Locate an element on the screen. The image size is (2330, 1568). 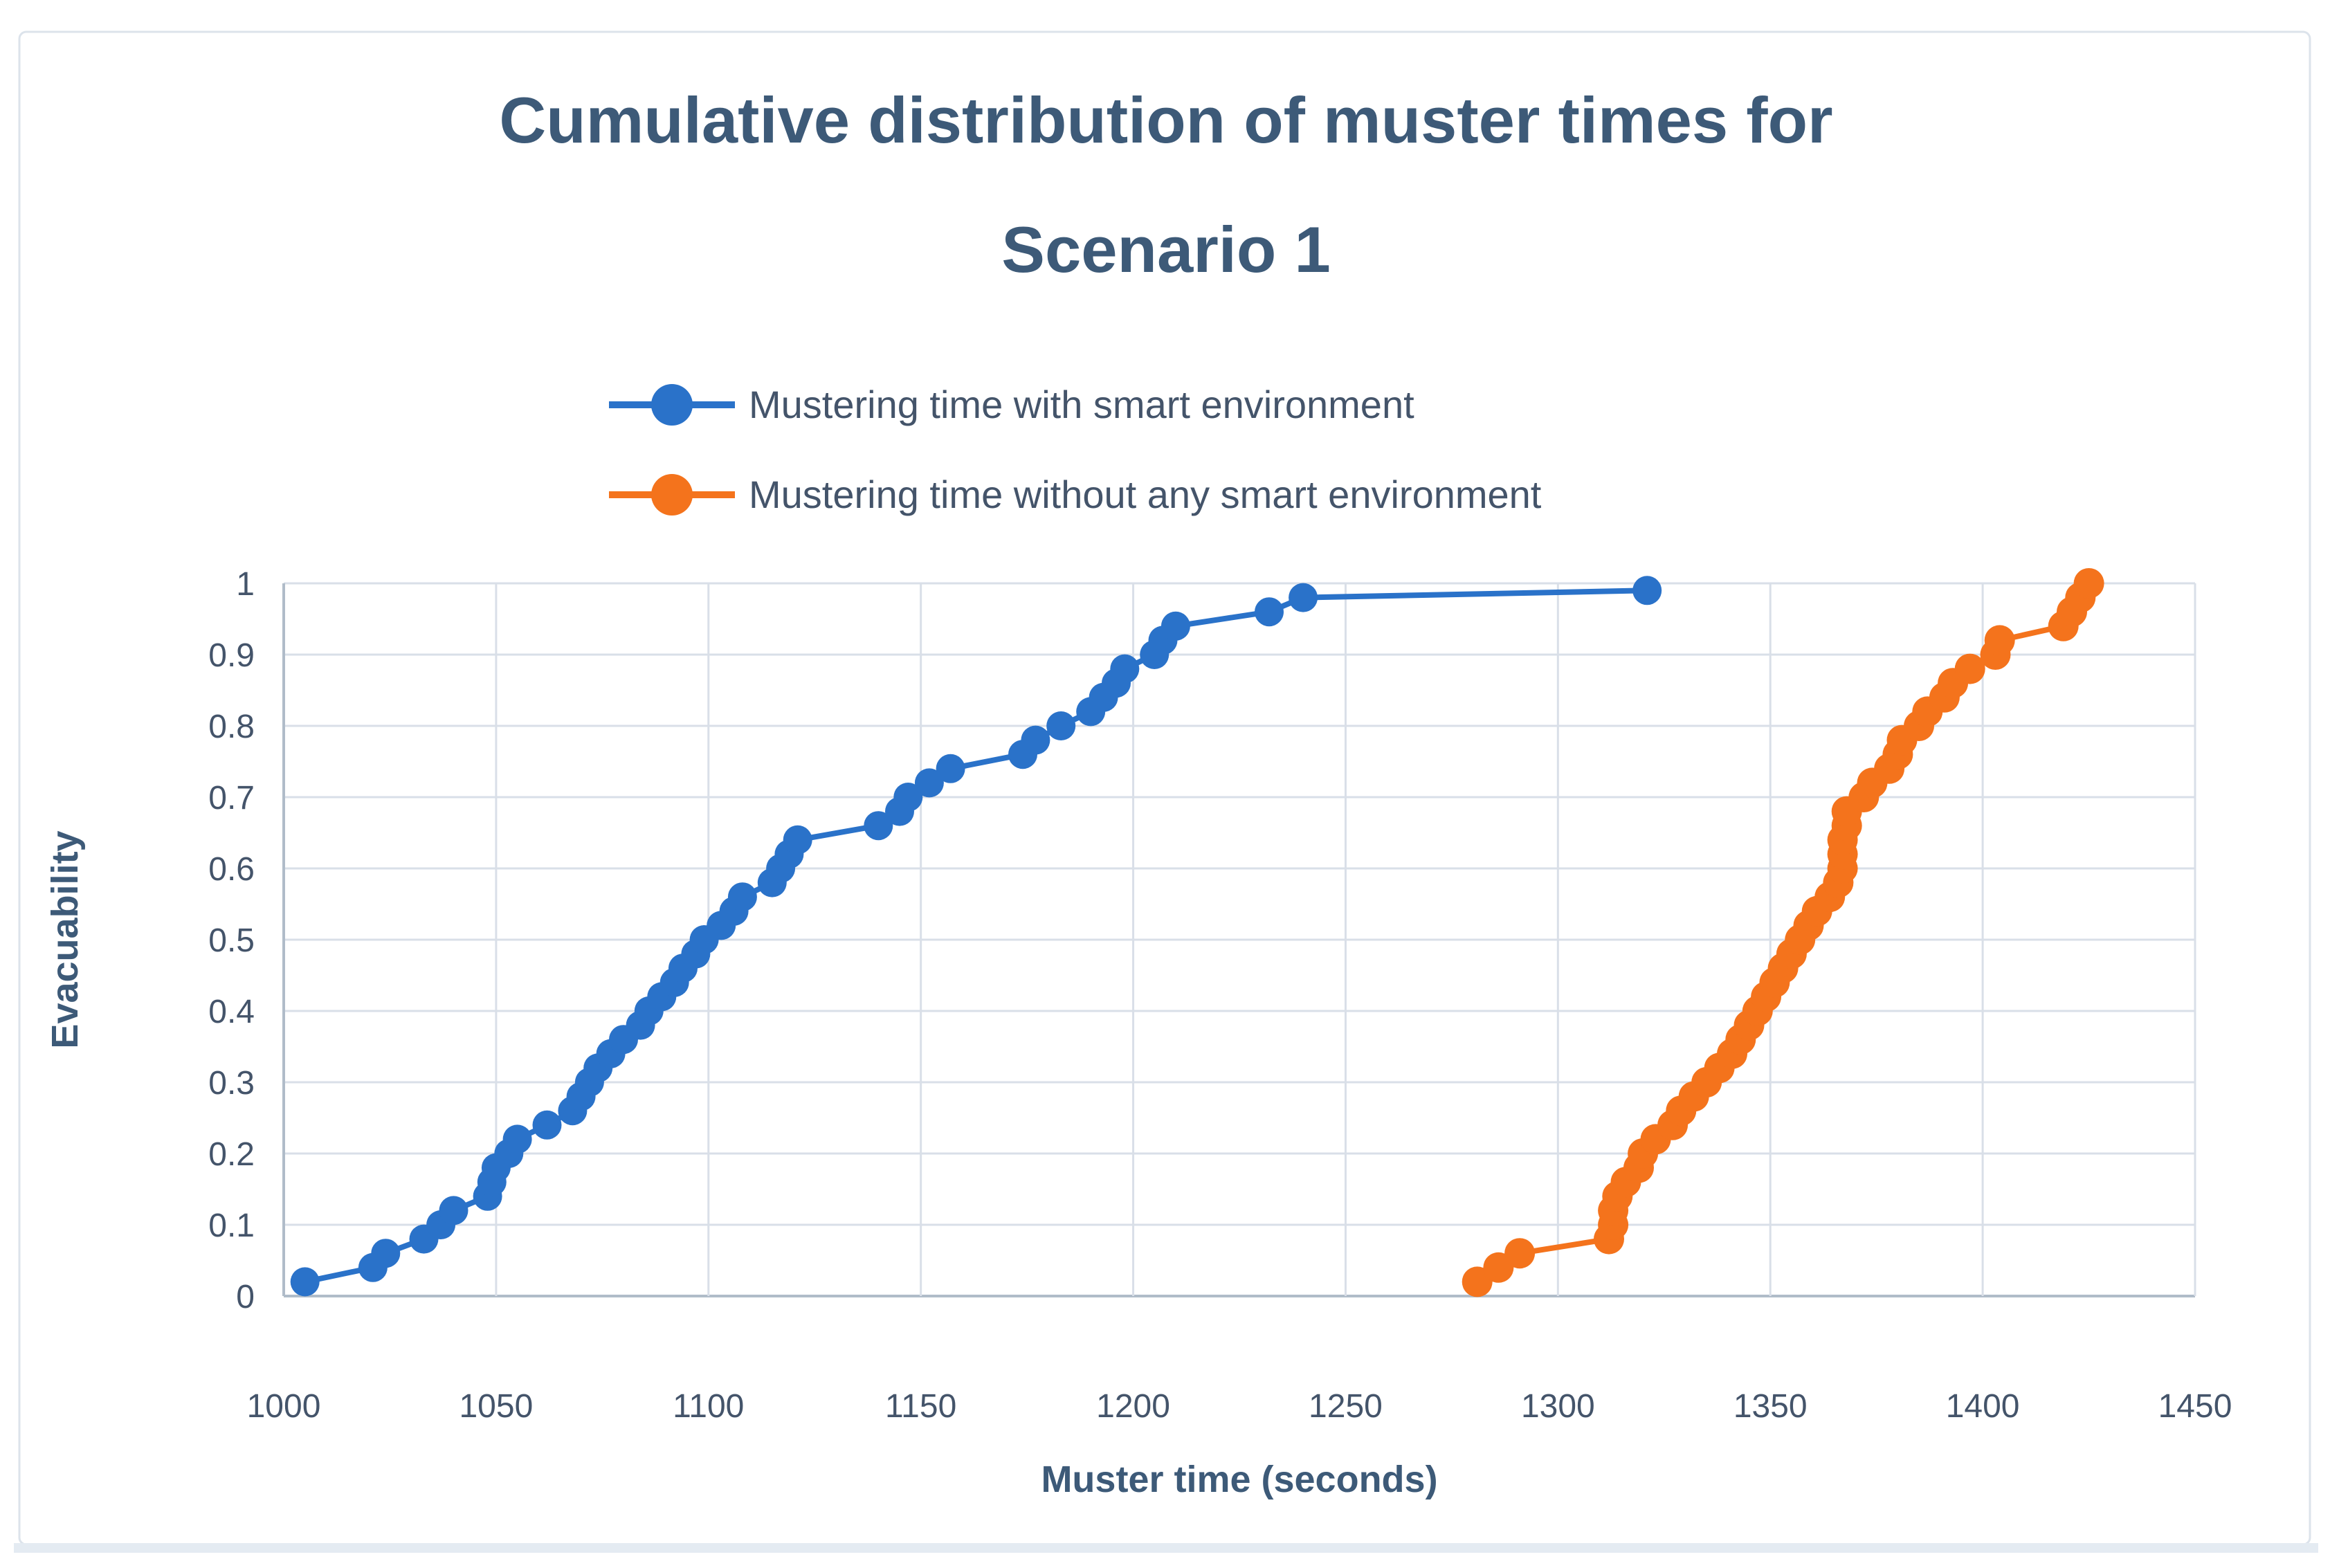
legend-dot-smart-icon is located at coordinates (672, 405).